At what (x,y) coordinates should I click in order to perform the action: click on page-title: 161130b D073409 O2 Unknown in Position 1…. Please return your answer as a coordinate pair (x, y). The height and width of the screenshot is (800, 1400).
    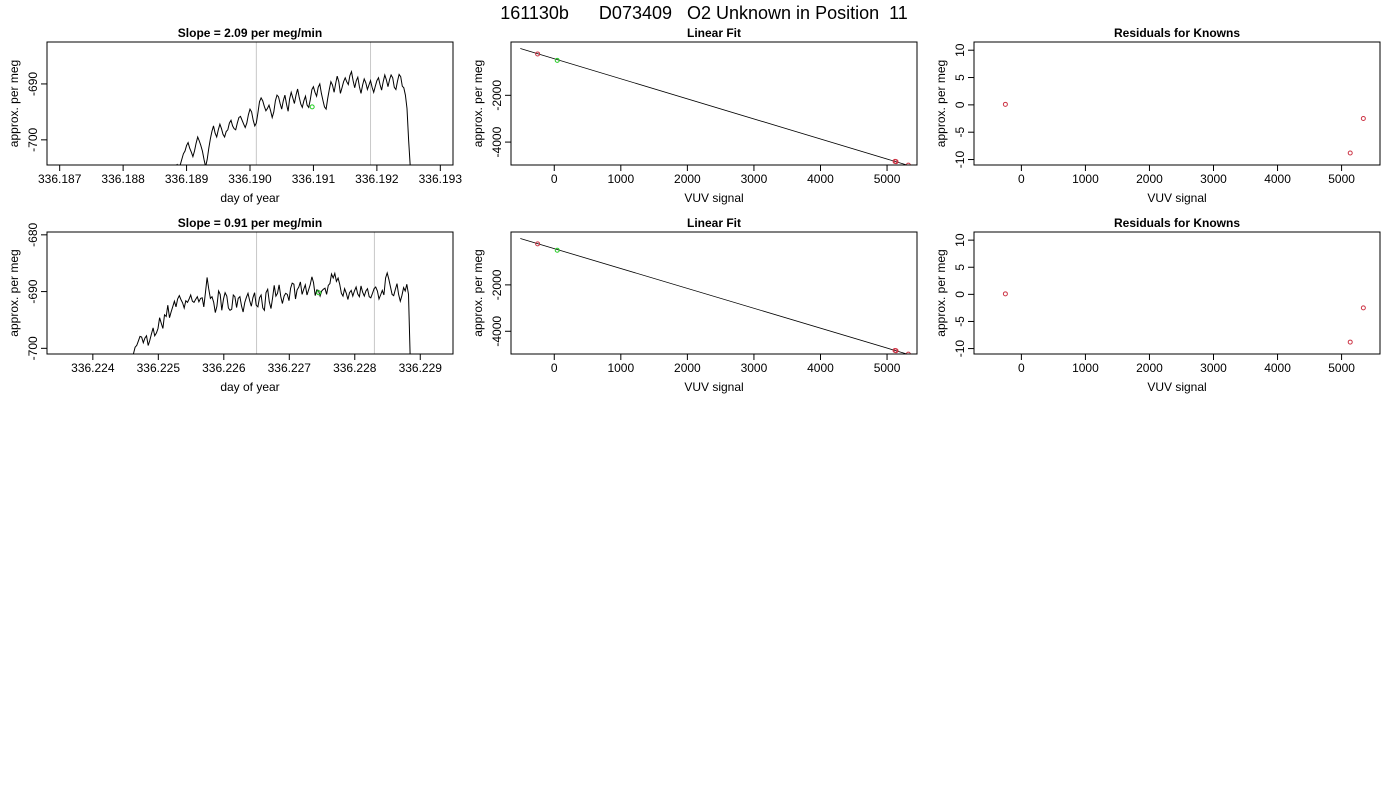
    Looking at the image, I should click on (704, 13).